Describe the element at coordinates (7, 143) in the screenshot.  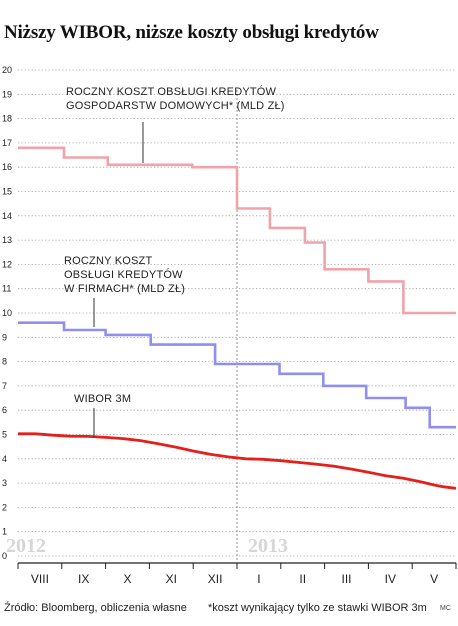
I see `y-tick-label: 17` at that location.